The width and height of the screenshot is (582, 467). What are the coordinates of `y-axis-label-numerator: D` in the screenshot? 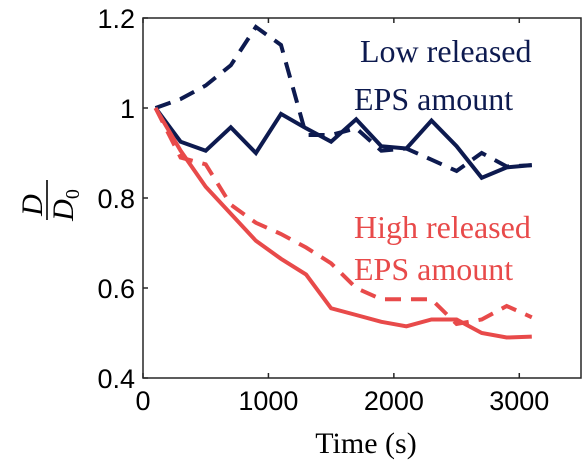 It's located at (32, 205).